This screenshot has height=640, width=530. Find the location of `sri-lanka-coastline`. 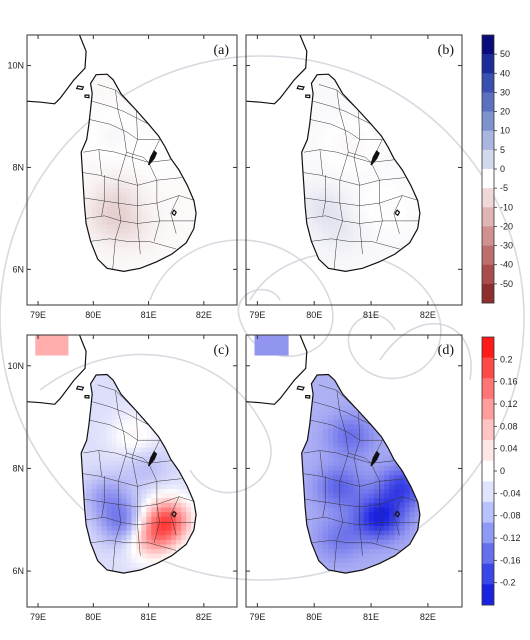

sri-lanka-coastline is located at coordinates (361, 473).